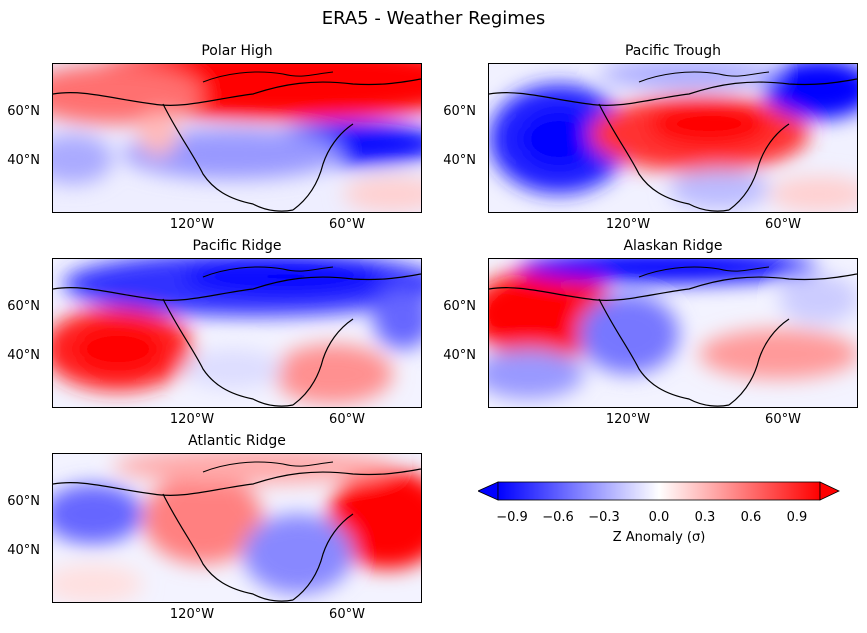  I want to click on panel-title-atlantic-ridge: Atlantic Ridge, so click(237, 441).